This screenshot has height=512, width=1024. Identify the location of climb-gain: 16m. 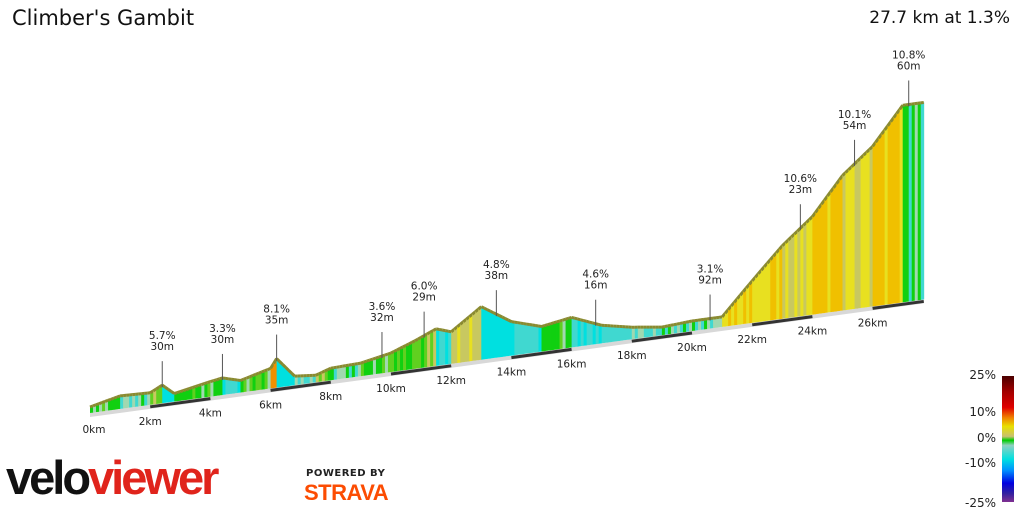
(596, 286).